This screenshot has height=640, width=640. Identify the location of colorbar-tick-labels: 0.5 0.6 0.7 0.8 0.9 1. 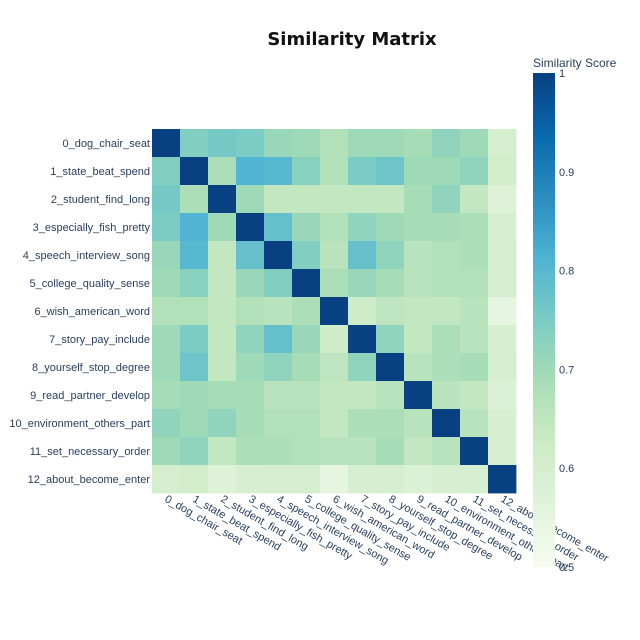
(566, 321).